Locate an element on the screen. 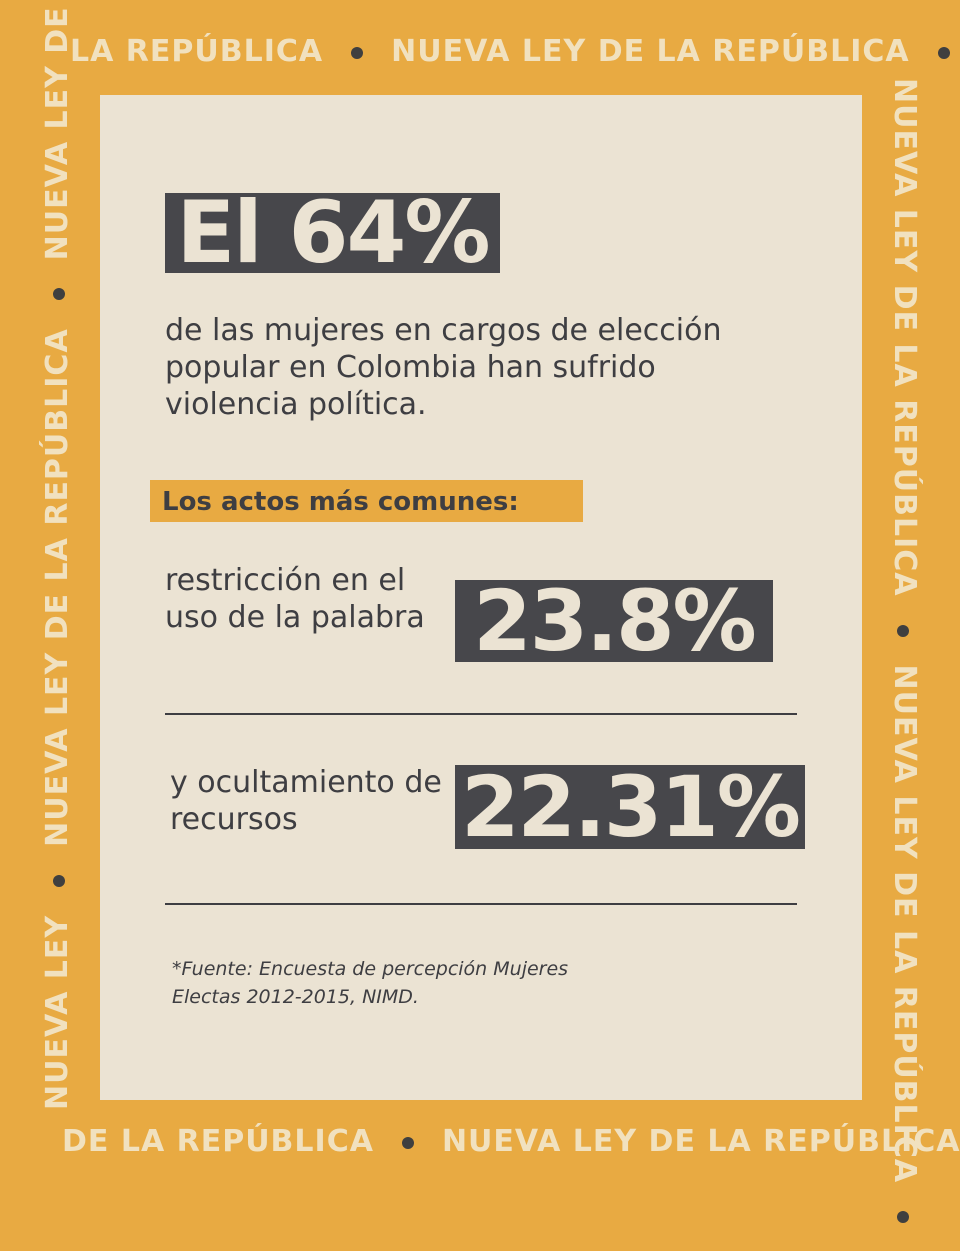 The height and width of the screenshot is (1251, 960). section-label: Los actos más comunes: is located at coordinates (340, 502).